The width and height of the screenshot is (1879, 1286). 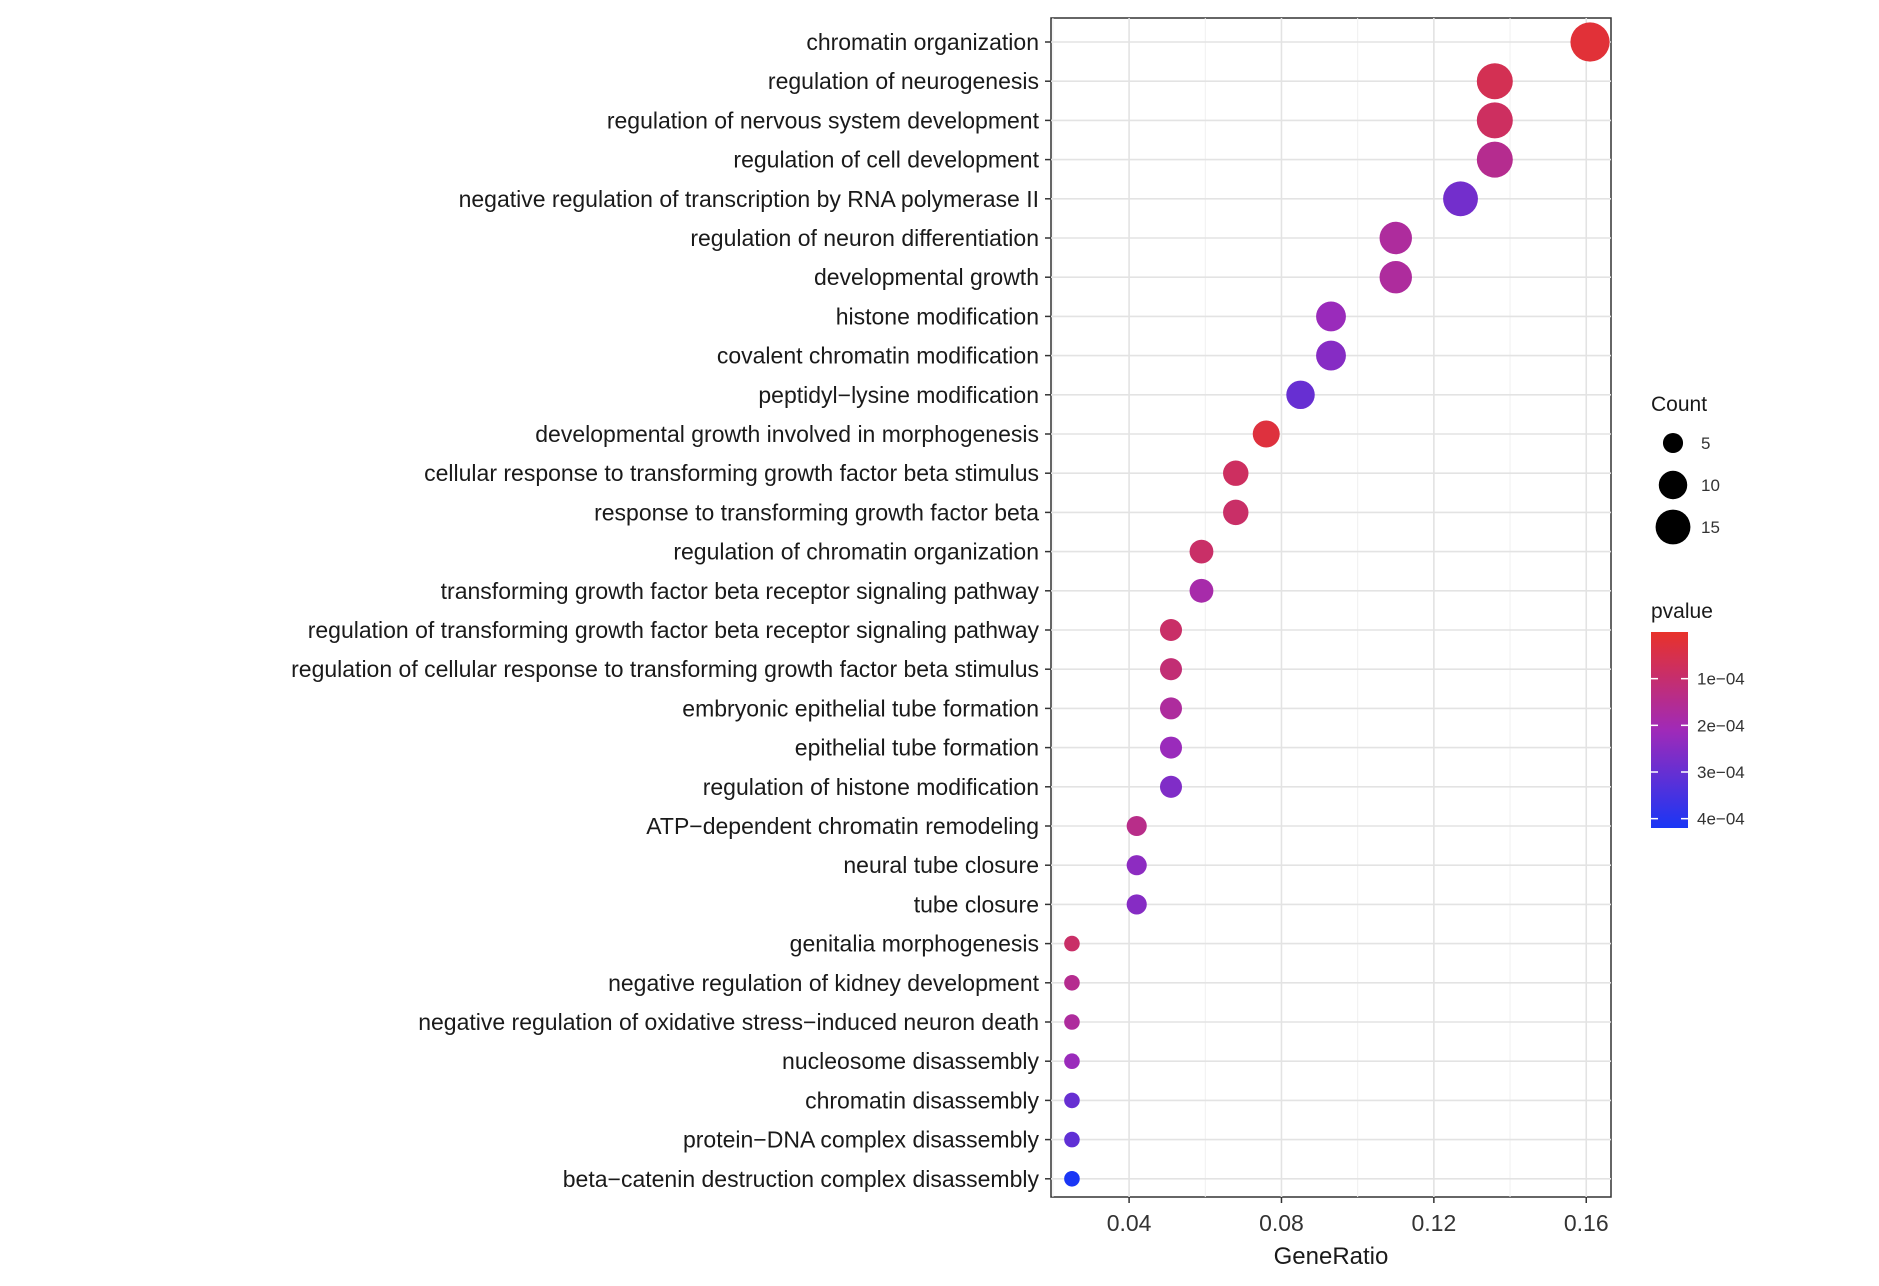 What do you see at coordinates (1129, 1223) in the screenshot?
I see `x-tick-label: 0.04` at bounding box center [1129, 1223].